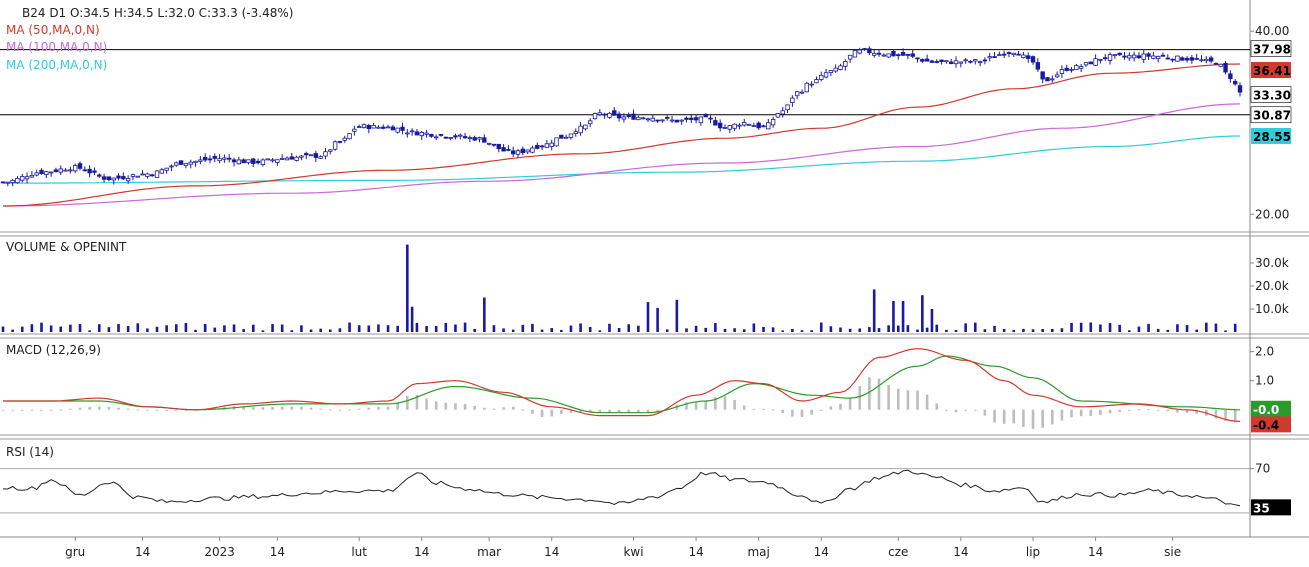 This screenshot has width=1309, height=567. What do you see at coordinates (75, 552) in the screenshot?
I see `x-tick-label: gru` at bounding box center [75, 552].